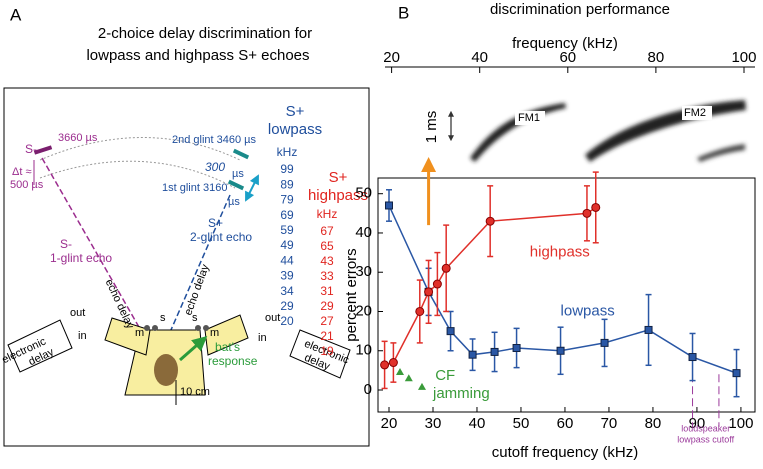  What do you see at coordinates (234, 202) in the screenshot?
I see `label: µs` at bounding box center [234, 202].